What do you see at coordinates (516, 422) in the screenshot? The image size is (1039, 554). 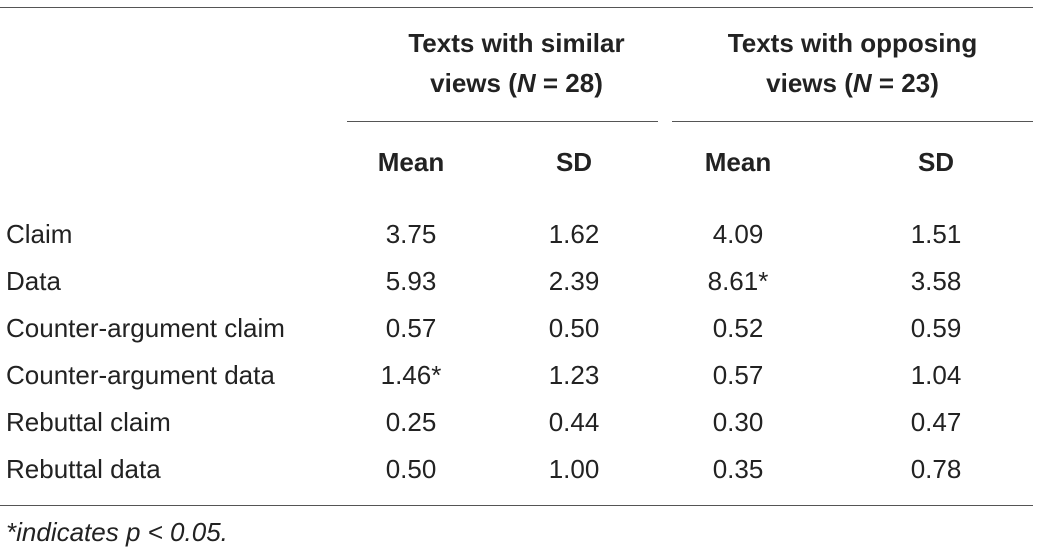 I see `table-row: Rebuttal claim 0.25 0.44 0.30 0.47` at bounding box center [516, 422].